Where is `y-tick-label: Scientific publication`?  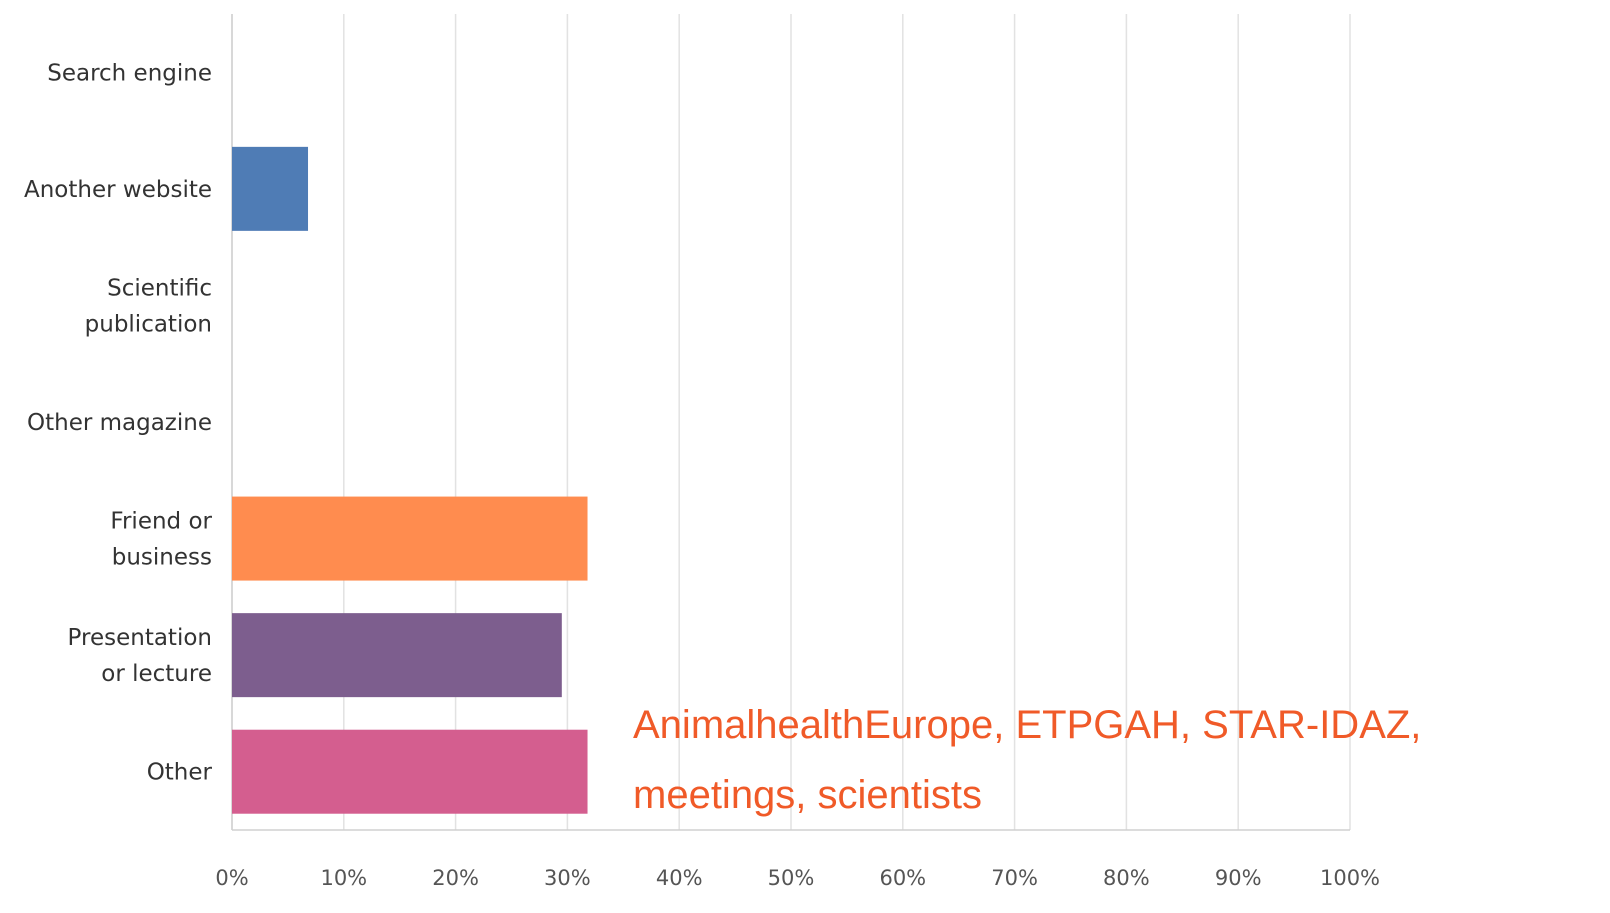 y-tick-label: Scientific publication is located at coordinates (148, 306).